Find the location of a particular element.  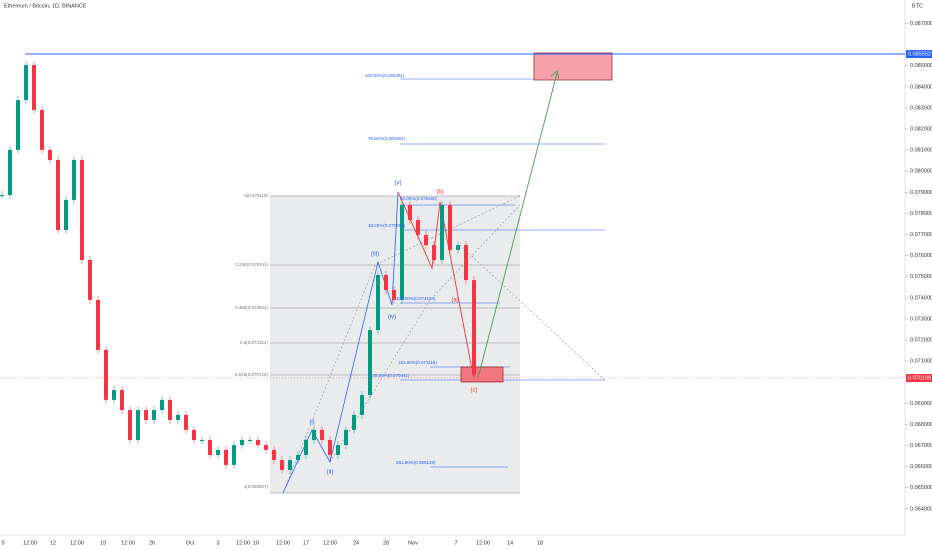

time-label: 14 is located at coordinates (510, 543).